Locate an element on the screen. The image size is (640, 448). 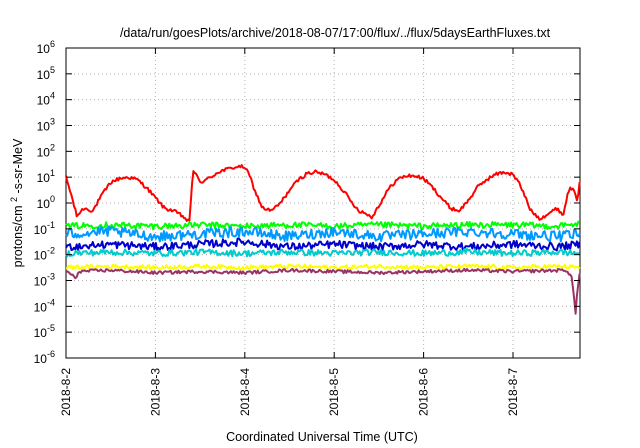
y-tick-label: 10⁻⁶ is located at coordinates (44, 357).